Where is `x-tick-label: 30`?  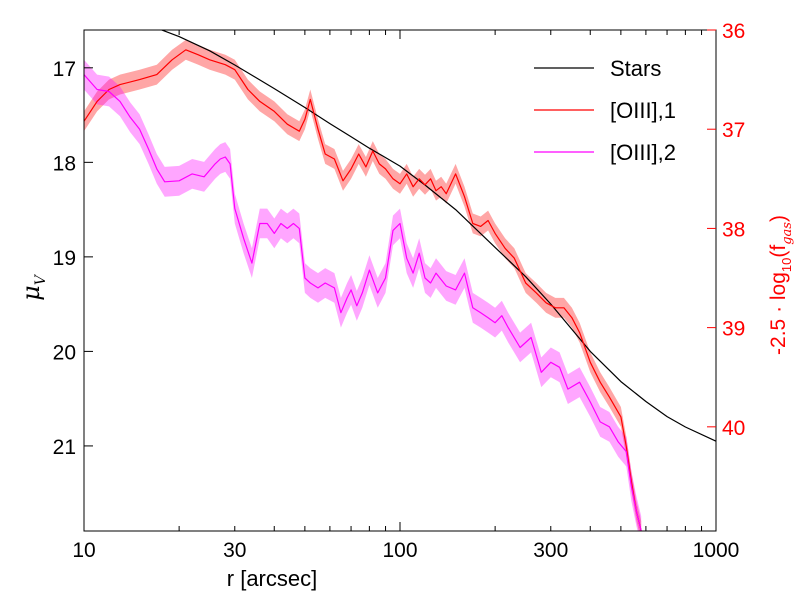 x-tick-label: 30 is located at coordinates (234, 550).